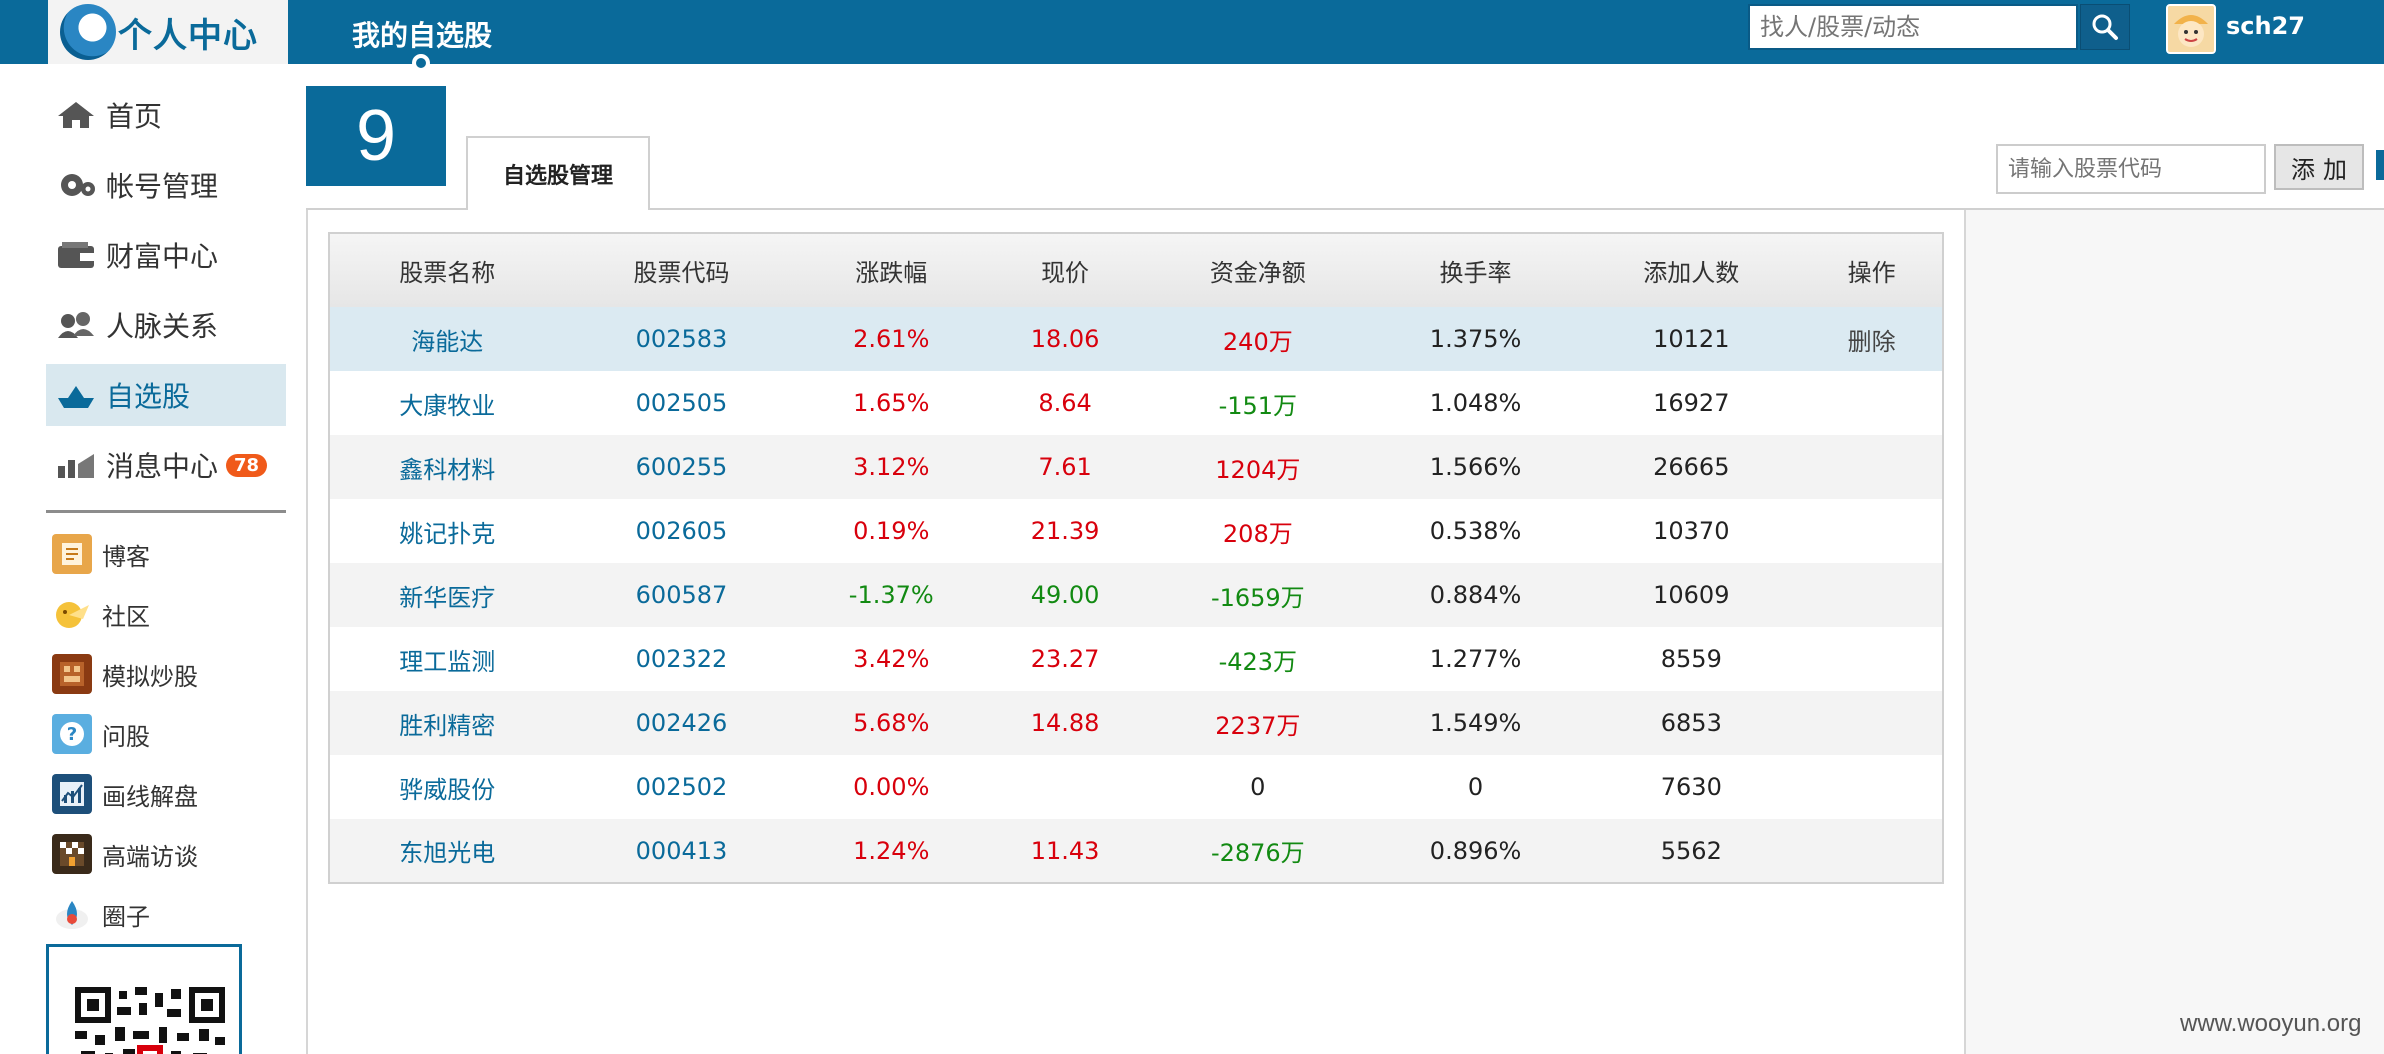  What do you see at coordinates (169, 794) in the screenshot?
I see `sidebar-item-draw: 画线解盘` at bounding box center [169, 794].